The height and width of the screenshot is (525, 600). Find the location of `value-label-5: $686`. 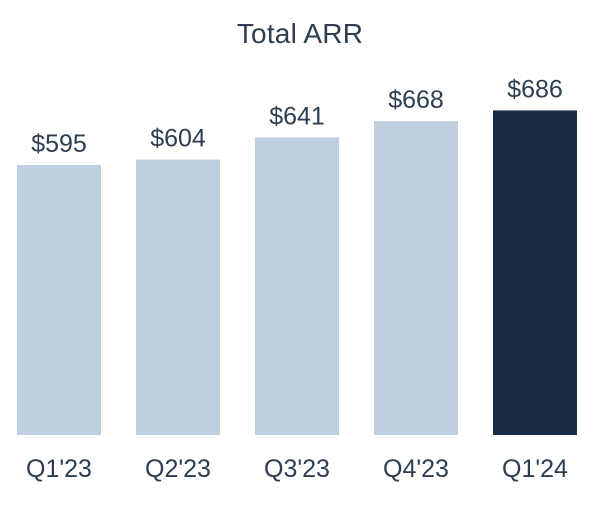

value-label-5: $686 is located at coordinates (535, 89).